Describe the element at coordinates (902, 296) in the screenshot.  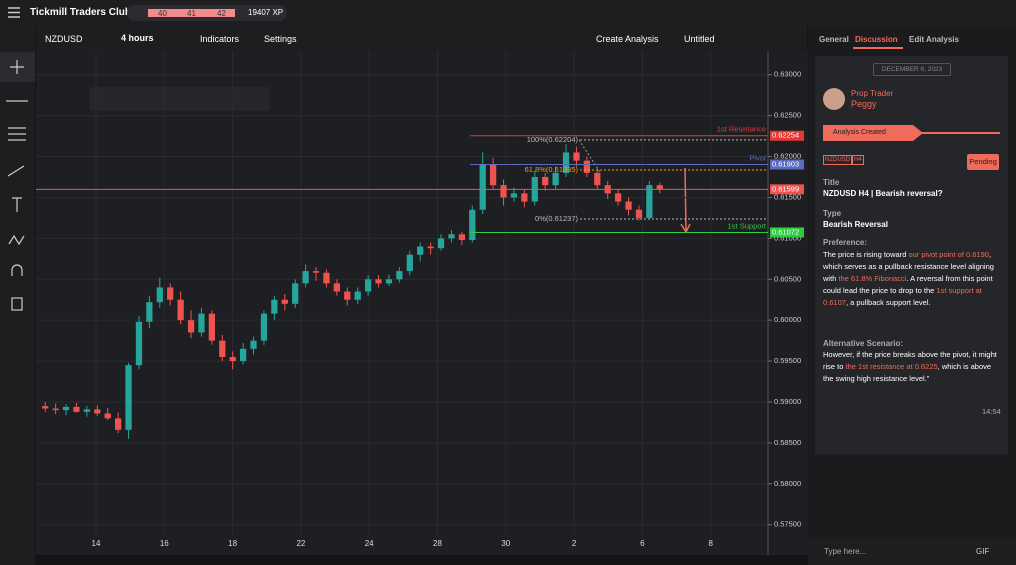
I see `highlight-text: 1st support at 0.6107` at that location.